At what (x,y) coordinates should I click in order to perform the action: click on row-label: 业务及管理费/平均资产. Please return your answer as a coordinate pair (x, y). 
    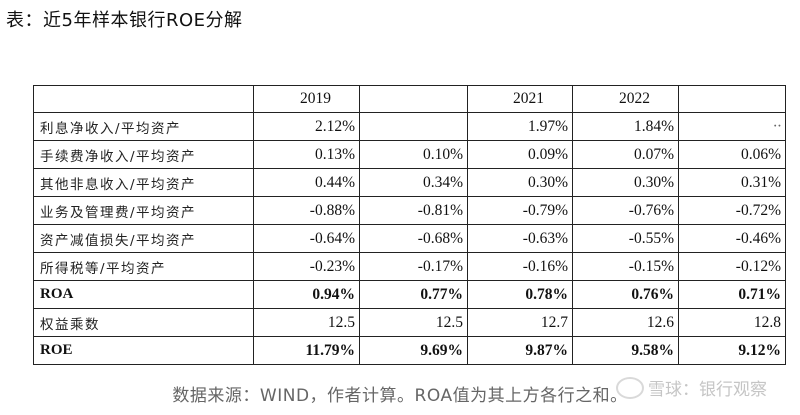
    Looking at the image, I should click on (143, 210).